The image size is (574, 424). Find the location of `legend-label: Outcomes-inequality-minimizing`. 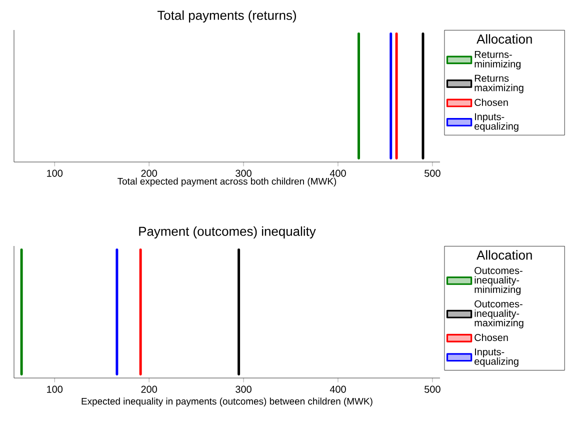

legend-label: Outcomes-inequality-minimizing is located at coordinates (498, 281).